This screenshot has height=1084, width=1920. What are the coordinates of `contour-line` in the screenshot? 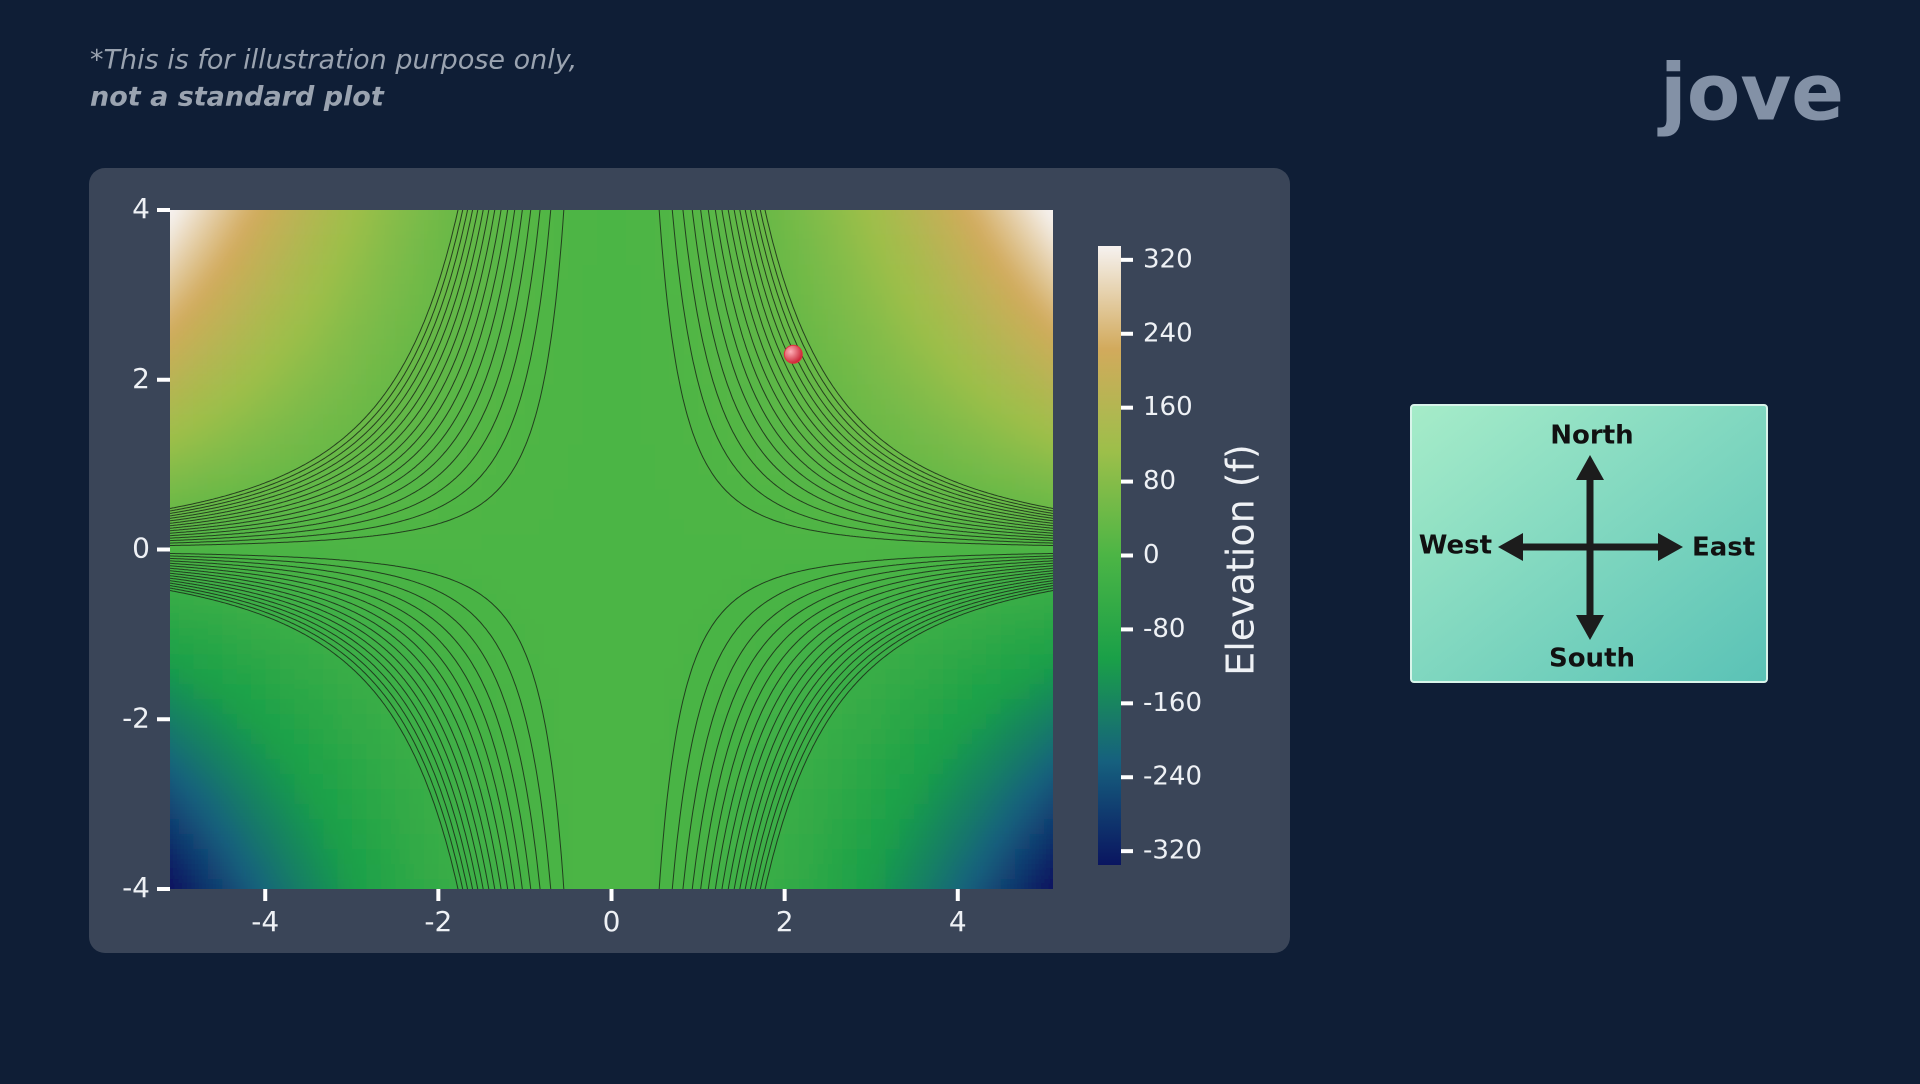 It's located at (336, 369).